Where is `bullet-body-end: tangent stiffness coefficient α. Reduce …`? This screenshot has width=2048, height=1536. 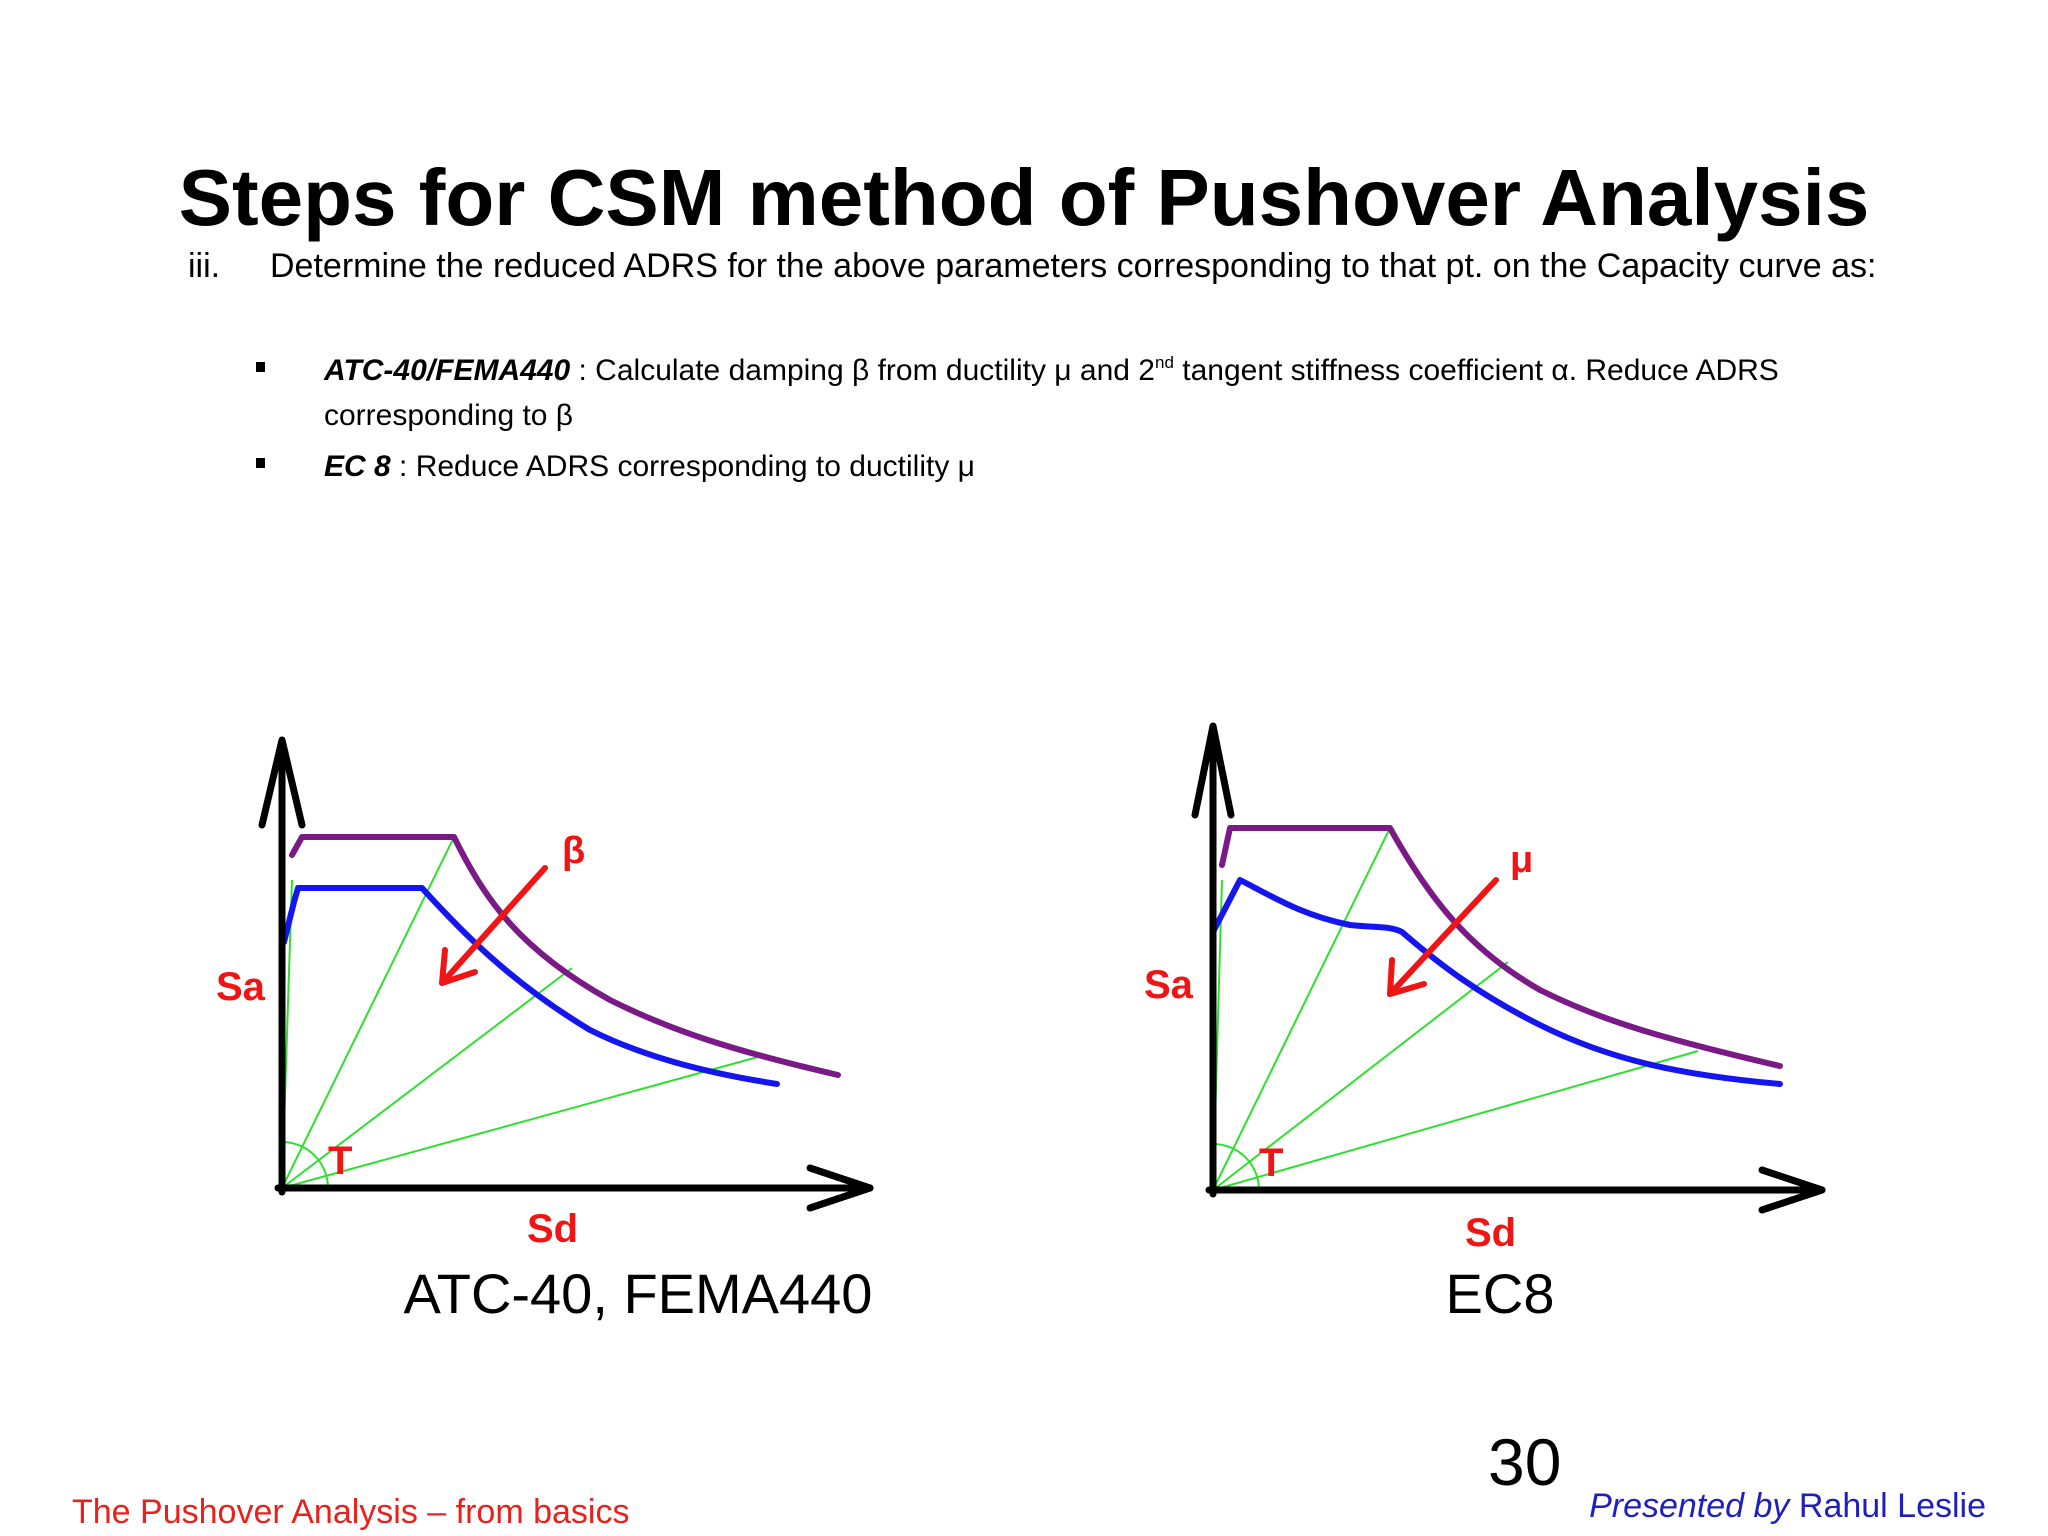 bullet-body-end: tangent stiffness coefficient α. Reduce … is located at coordinates (1051, 393).